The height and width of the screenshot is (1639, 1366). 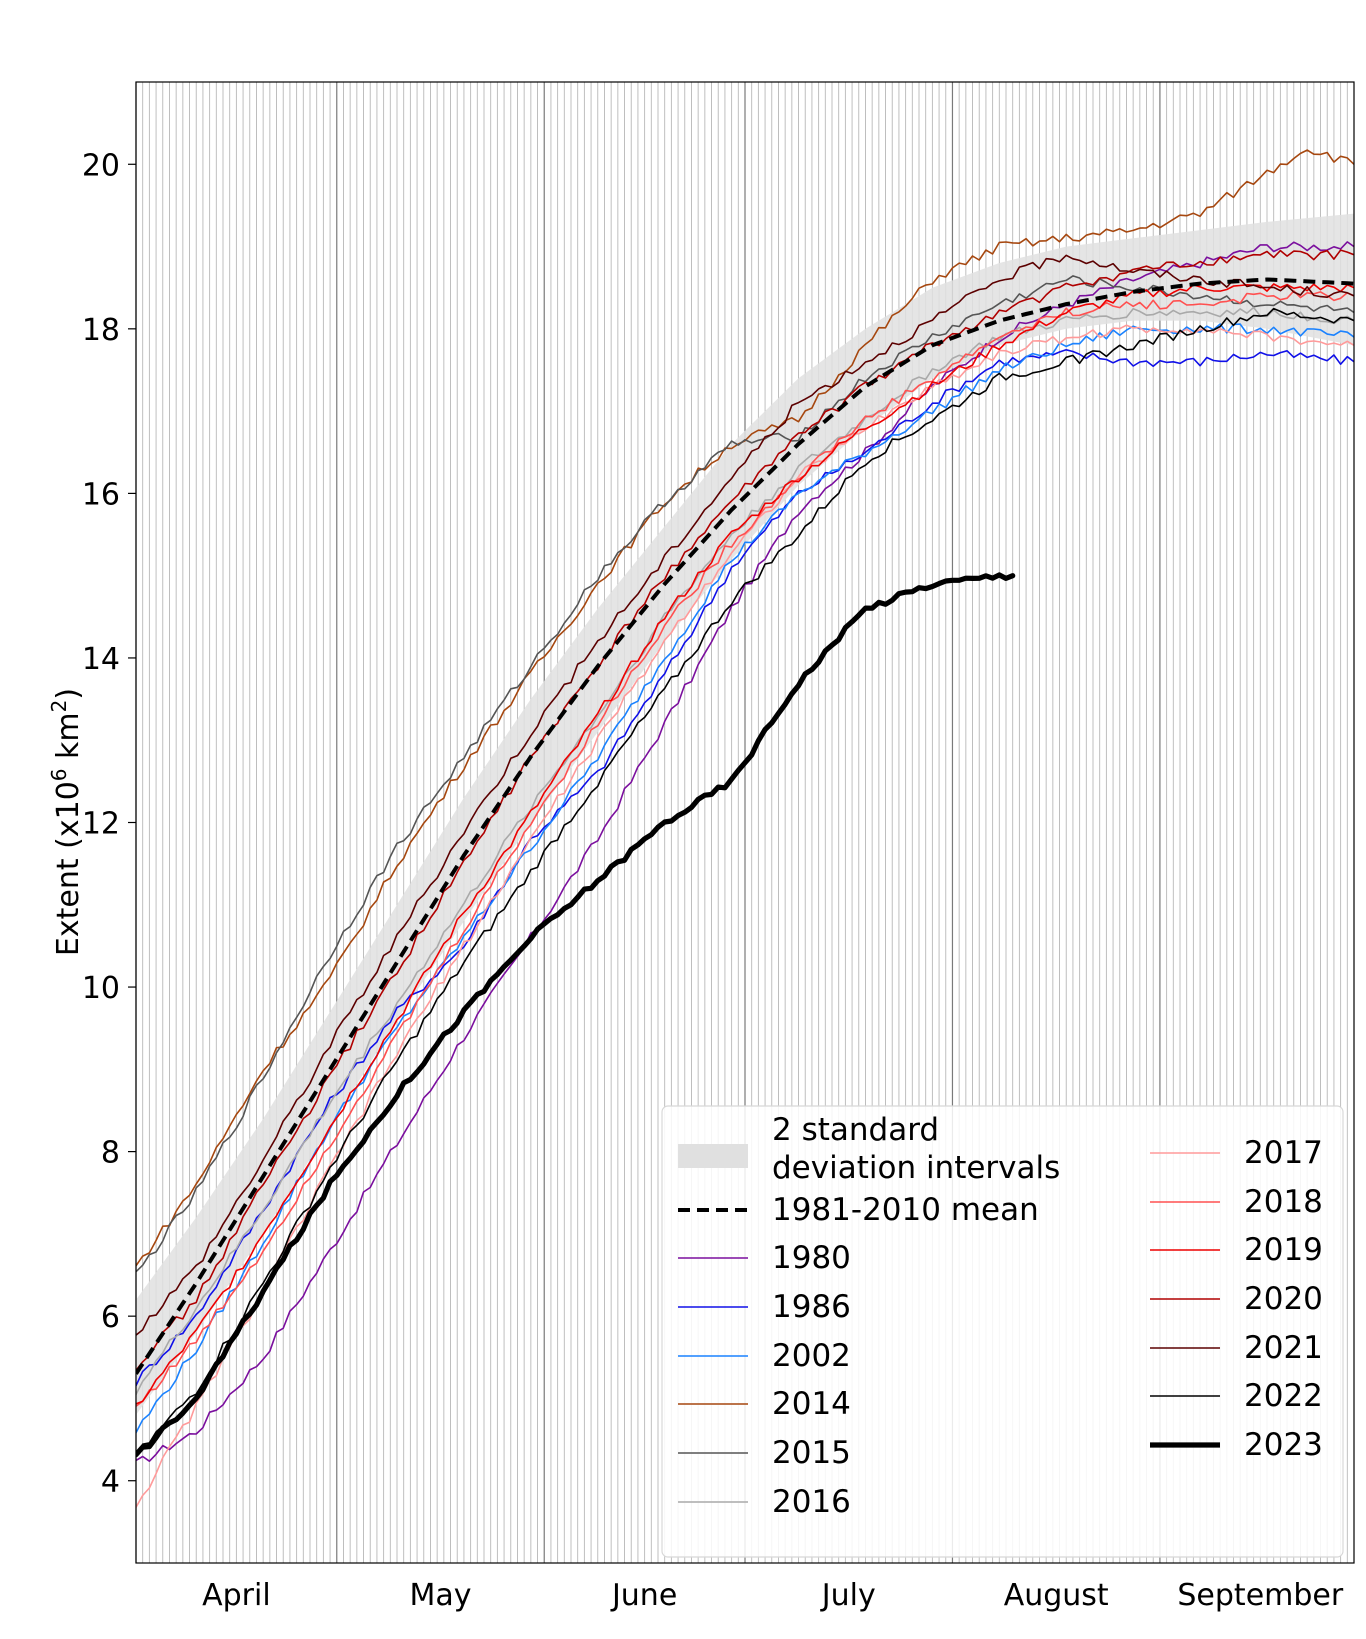 What do you see at coordinates (811, 1502) in the screenshot?
I see `legend-label-2016: 2016` at bounding box center [811, 1502].